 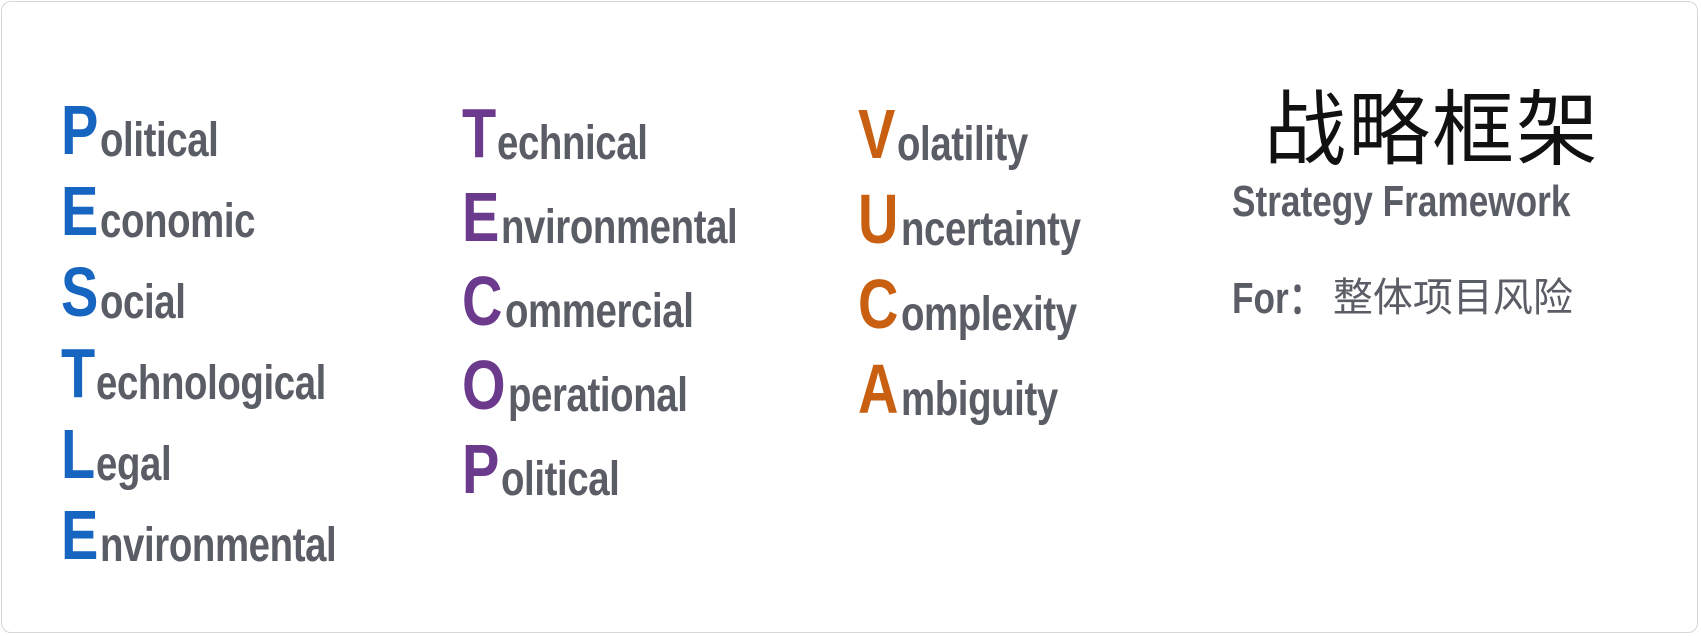 What do you see at coordinates (1401, 201) in the screenshot?
I see `framework-title-en: Strategy Framework` at bounding box center [1401, 201].